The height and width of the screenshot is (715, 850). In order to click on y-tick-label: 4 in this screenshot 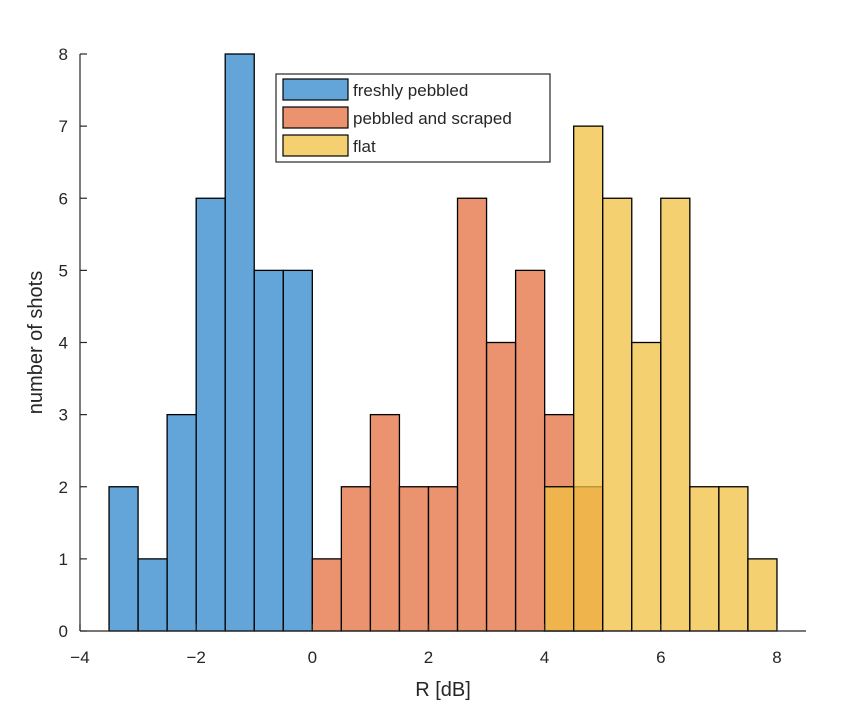, I will do `click(63, 343)`.